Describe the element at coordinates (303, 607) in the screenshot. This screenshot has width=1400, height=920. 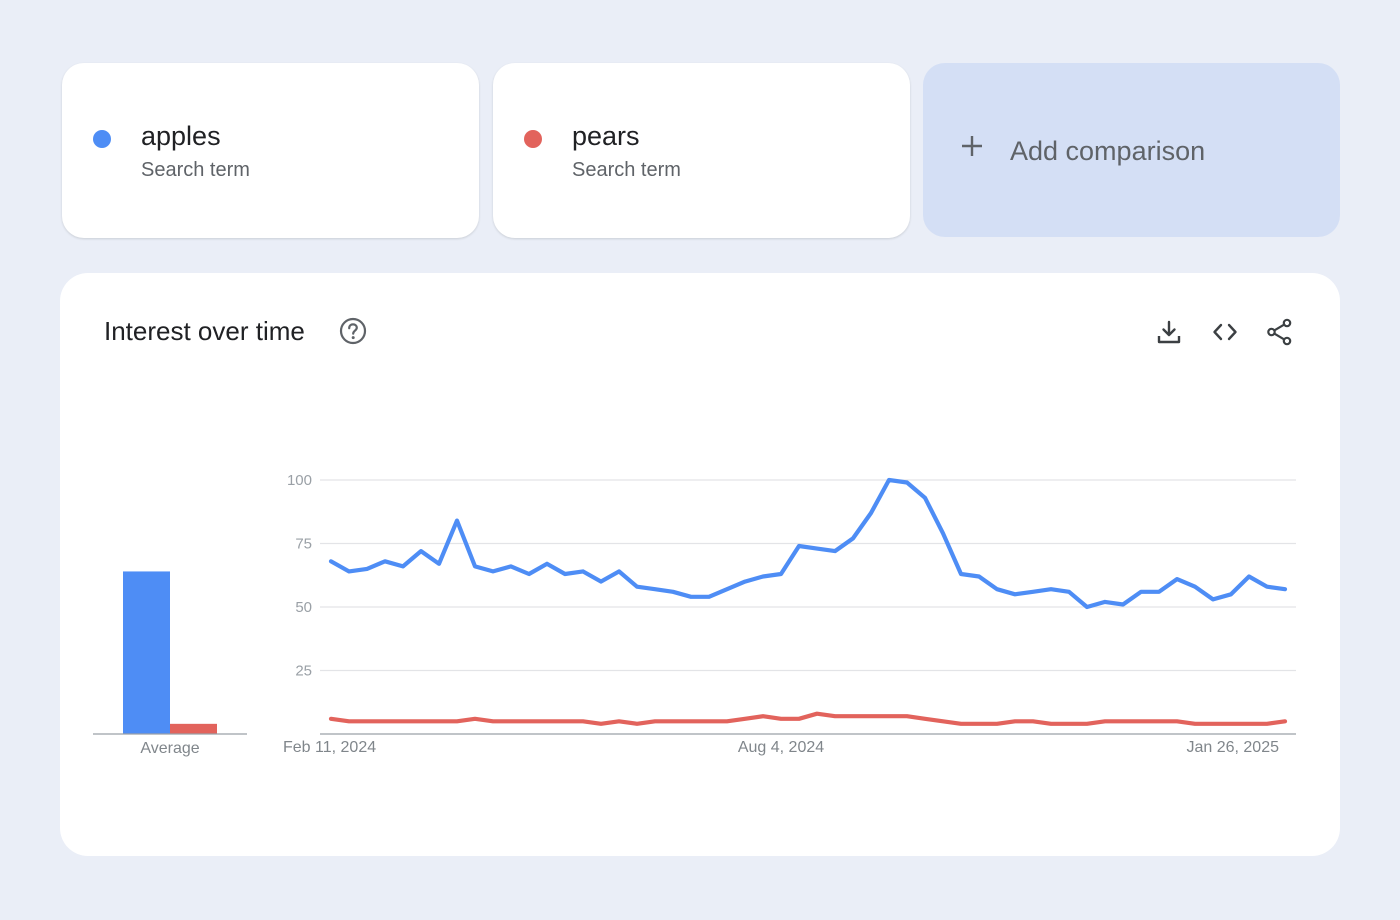
I see `y-tick-label: 50` at that location.